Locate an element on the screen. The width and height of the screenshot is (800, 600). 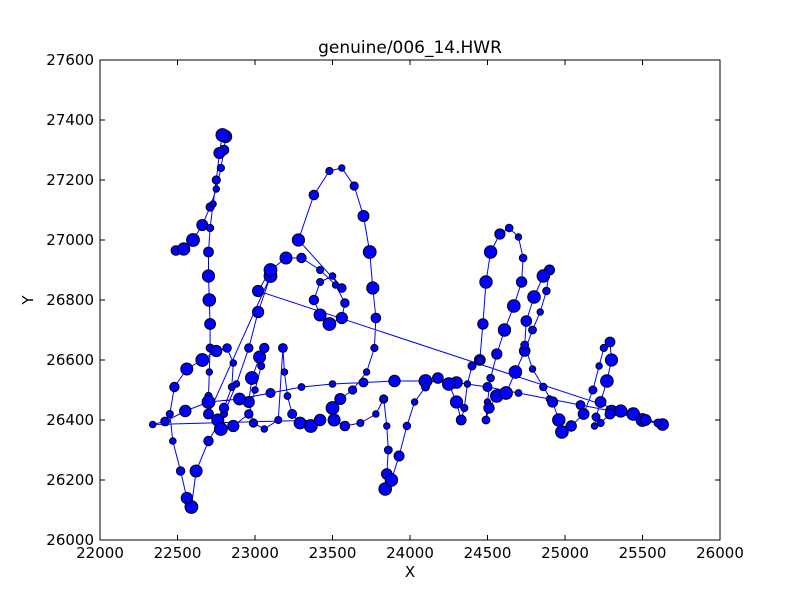
x-tick-label: 22500 is located at coordinates (178, 553).